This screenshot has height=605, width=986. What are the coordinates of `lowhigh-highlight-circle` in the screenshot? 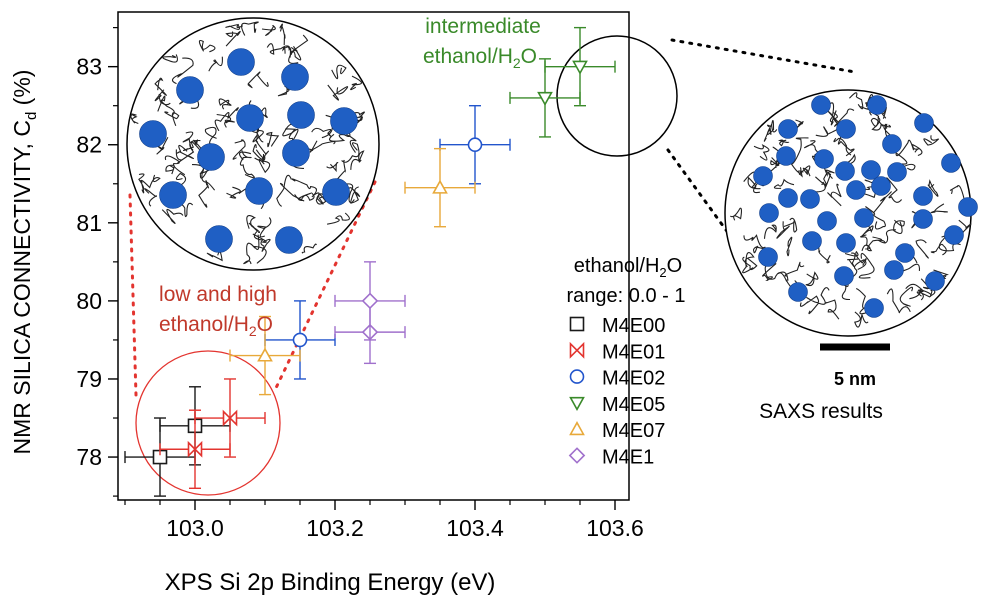 It's located at (208, 423).